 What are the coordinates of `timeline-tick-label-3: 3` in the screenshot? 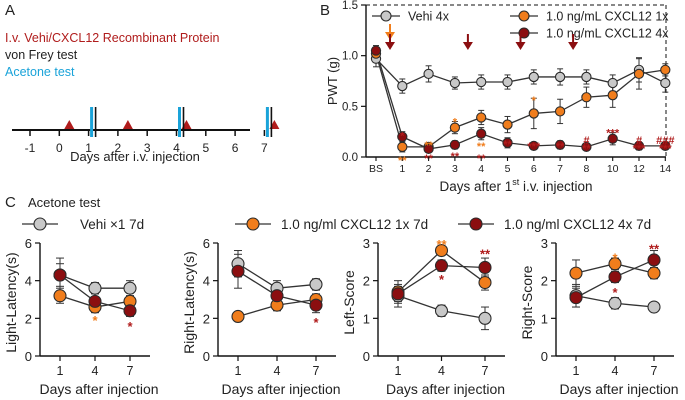 It's located at (147, 148).